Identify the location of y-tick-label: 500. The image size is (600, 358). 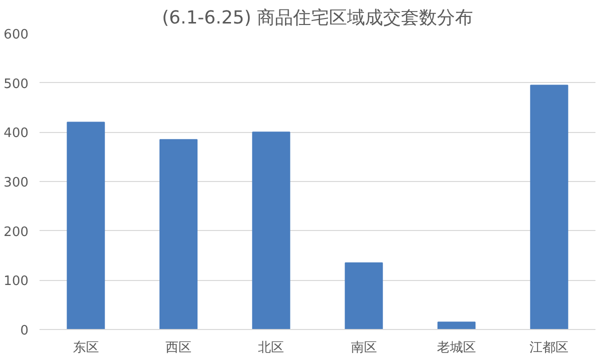
(16, 84).